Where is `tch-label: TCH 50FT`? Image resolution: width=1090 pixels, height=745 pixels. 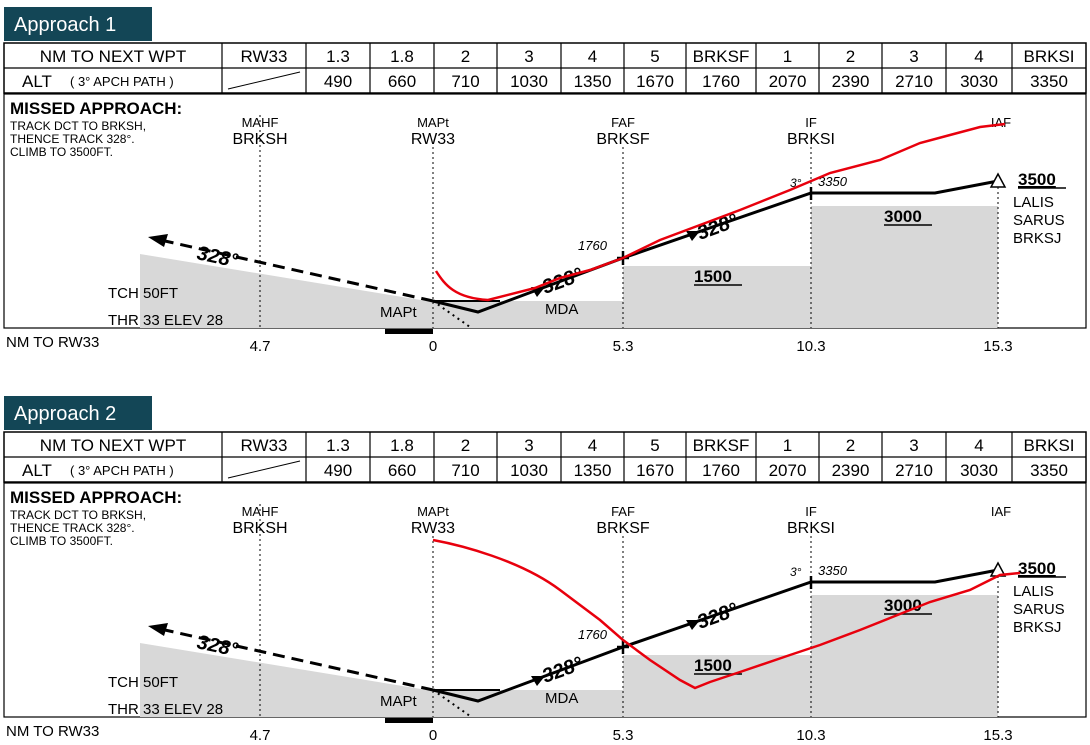
tch-label: TCH 50FT is located at coordinates (143, 293).